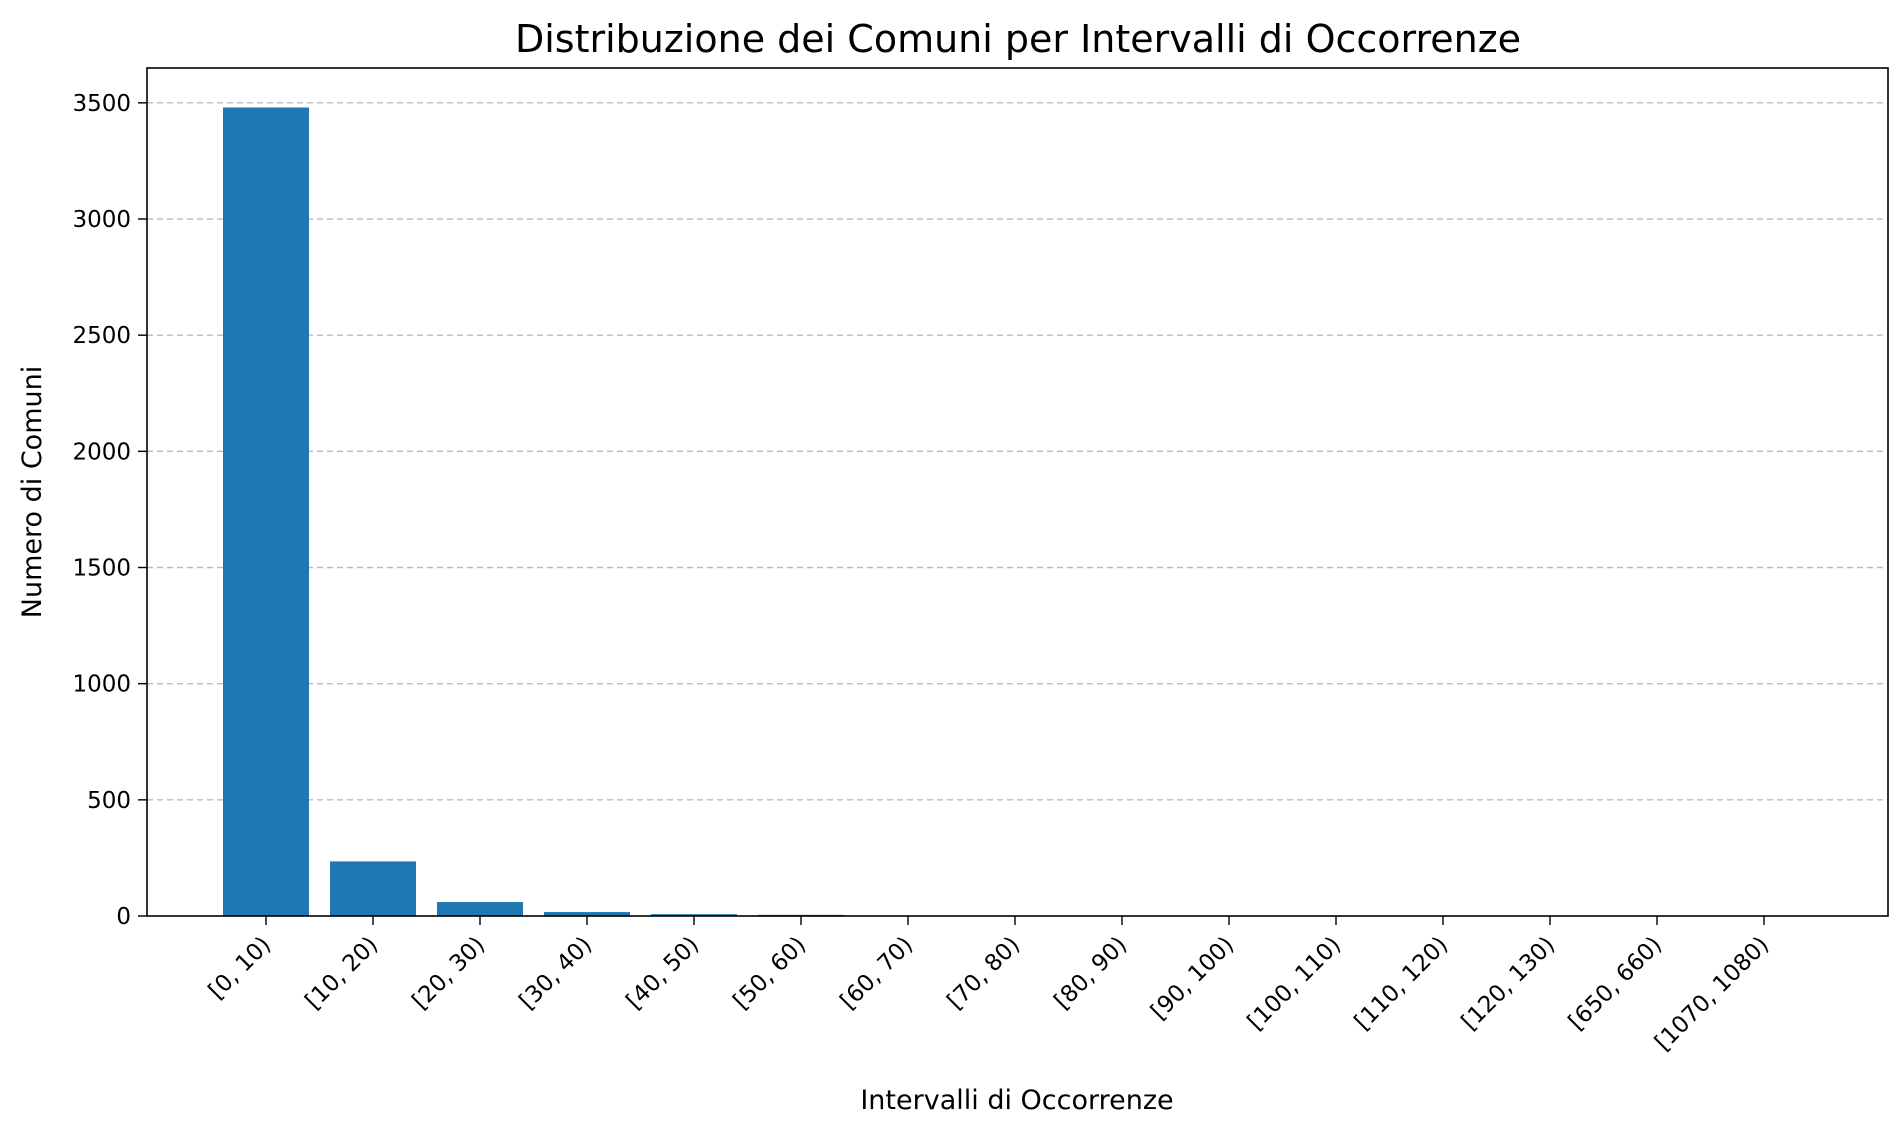  What do you see at coordinates (109, 801) in the screenshot?
I see `y-tick-label: 500` at bounding box center [109, 801].